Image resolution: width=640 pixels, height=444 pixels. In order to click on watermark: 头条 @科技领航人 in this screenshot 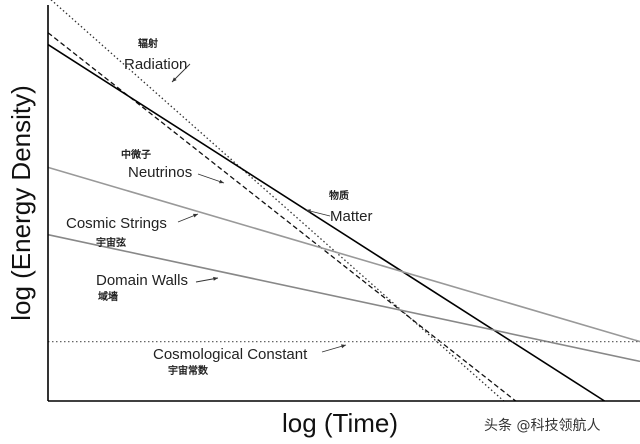, I will do `click(542, 425)`.